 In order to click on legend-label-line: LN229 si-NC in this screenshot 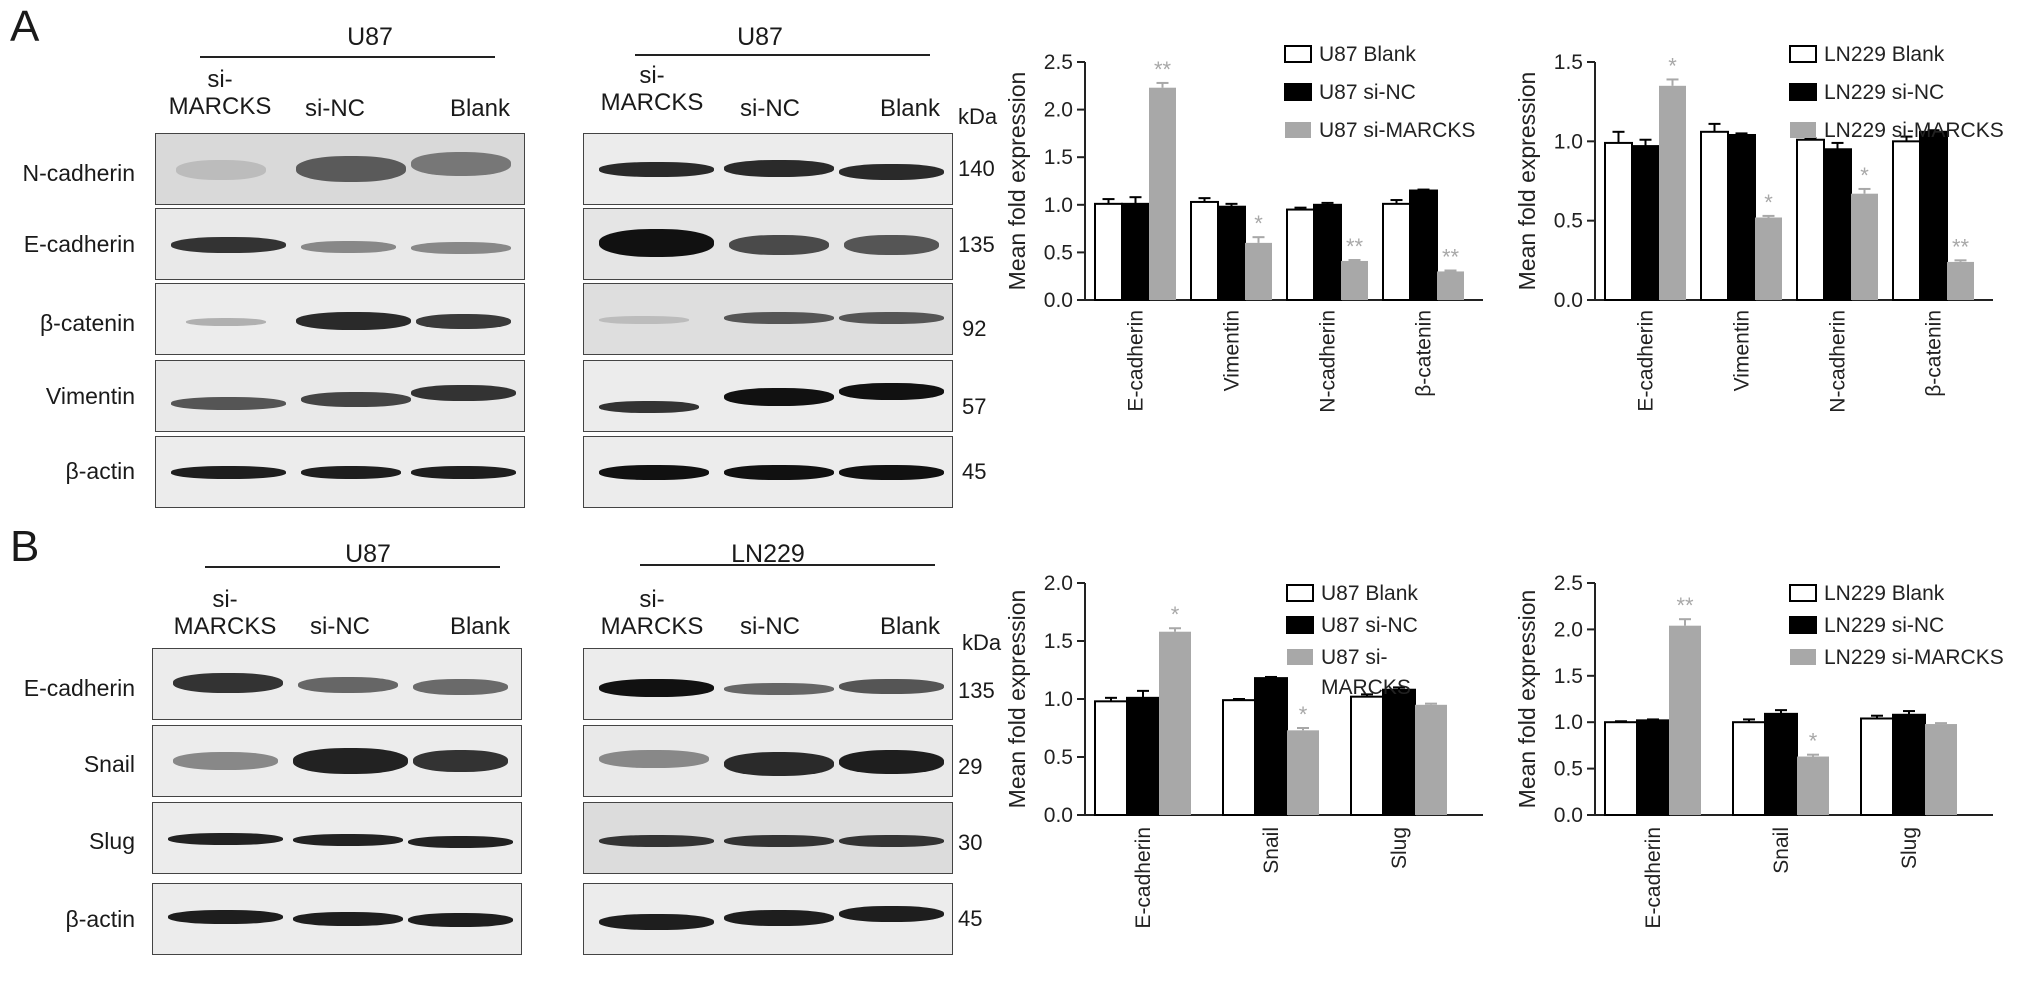, I will do `click(1884, 625)`.